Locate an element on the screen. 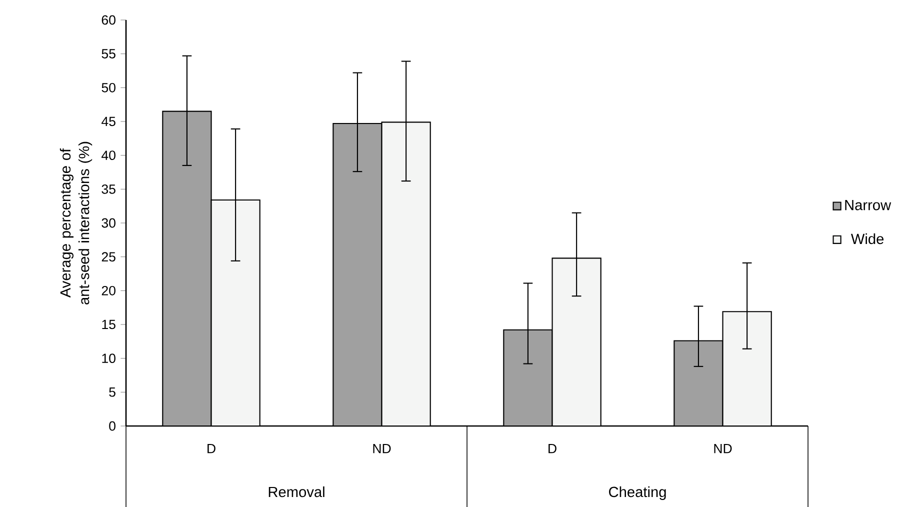 The image size is (923, 507). legend-label: Wide is located at coordinates (867, 238).